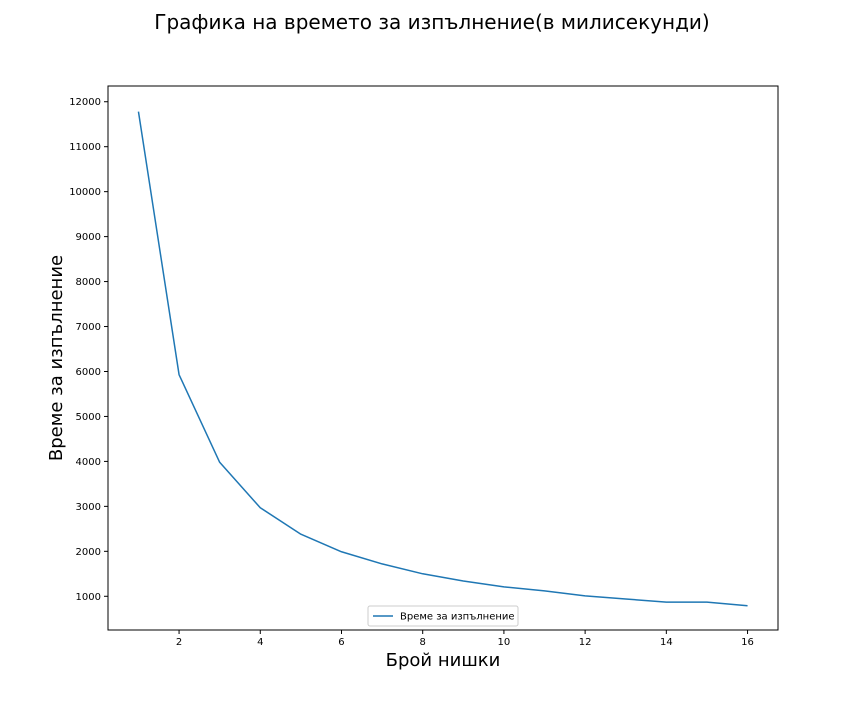  I want to click on x-tick-label: 12, so click(585, 642).